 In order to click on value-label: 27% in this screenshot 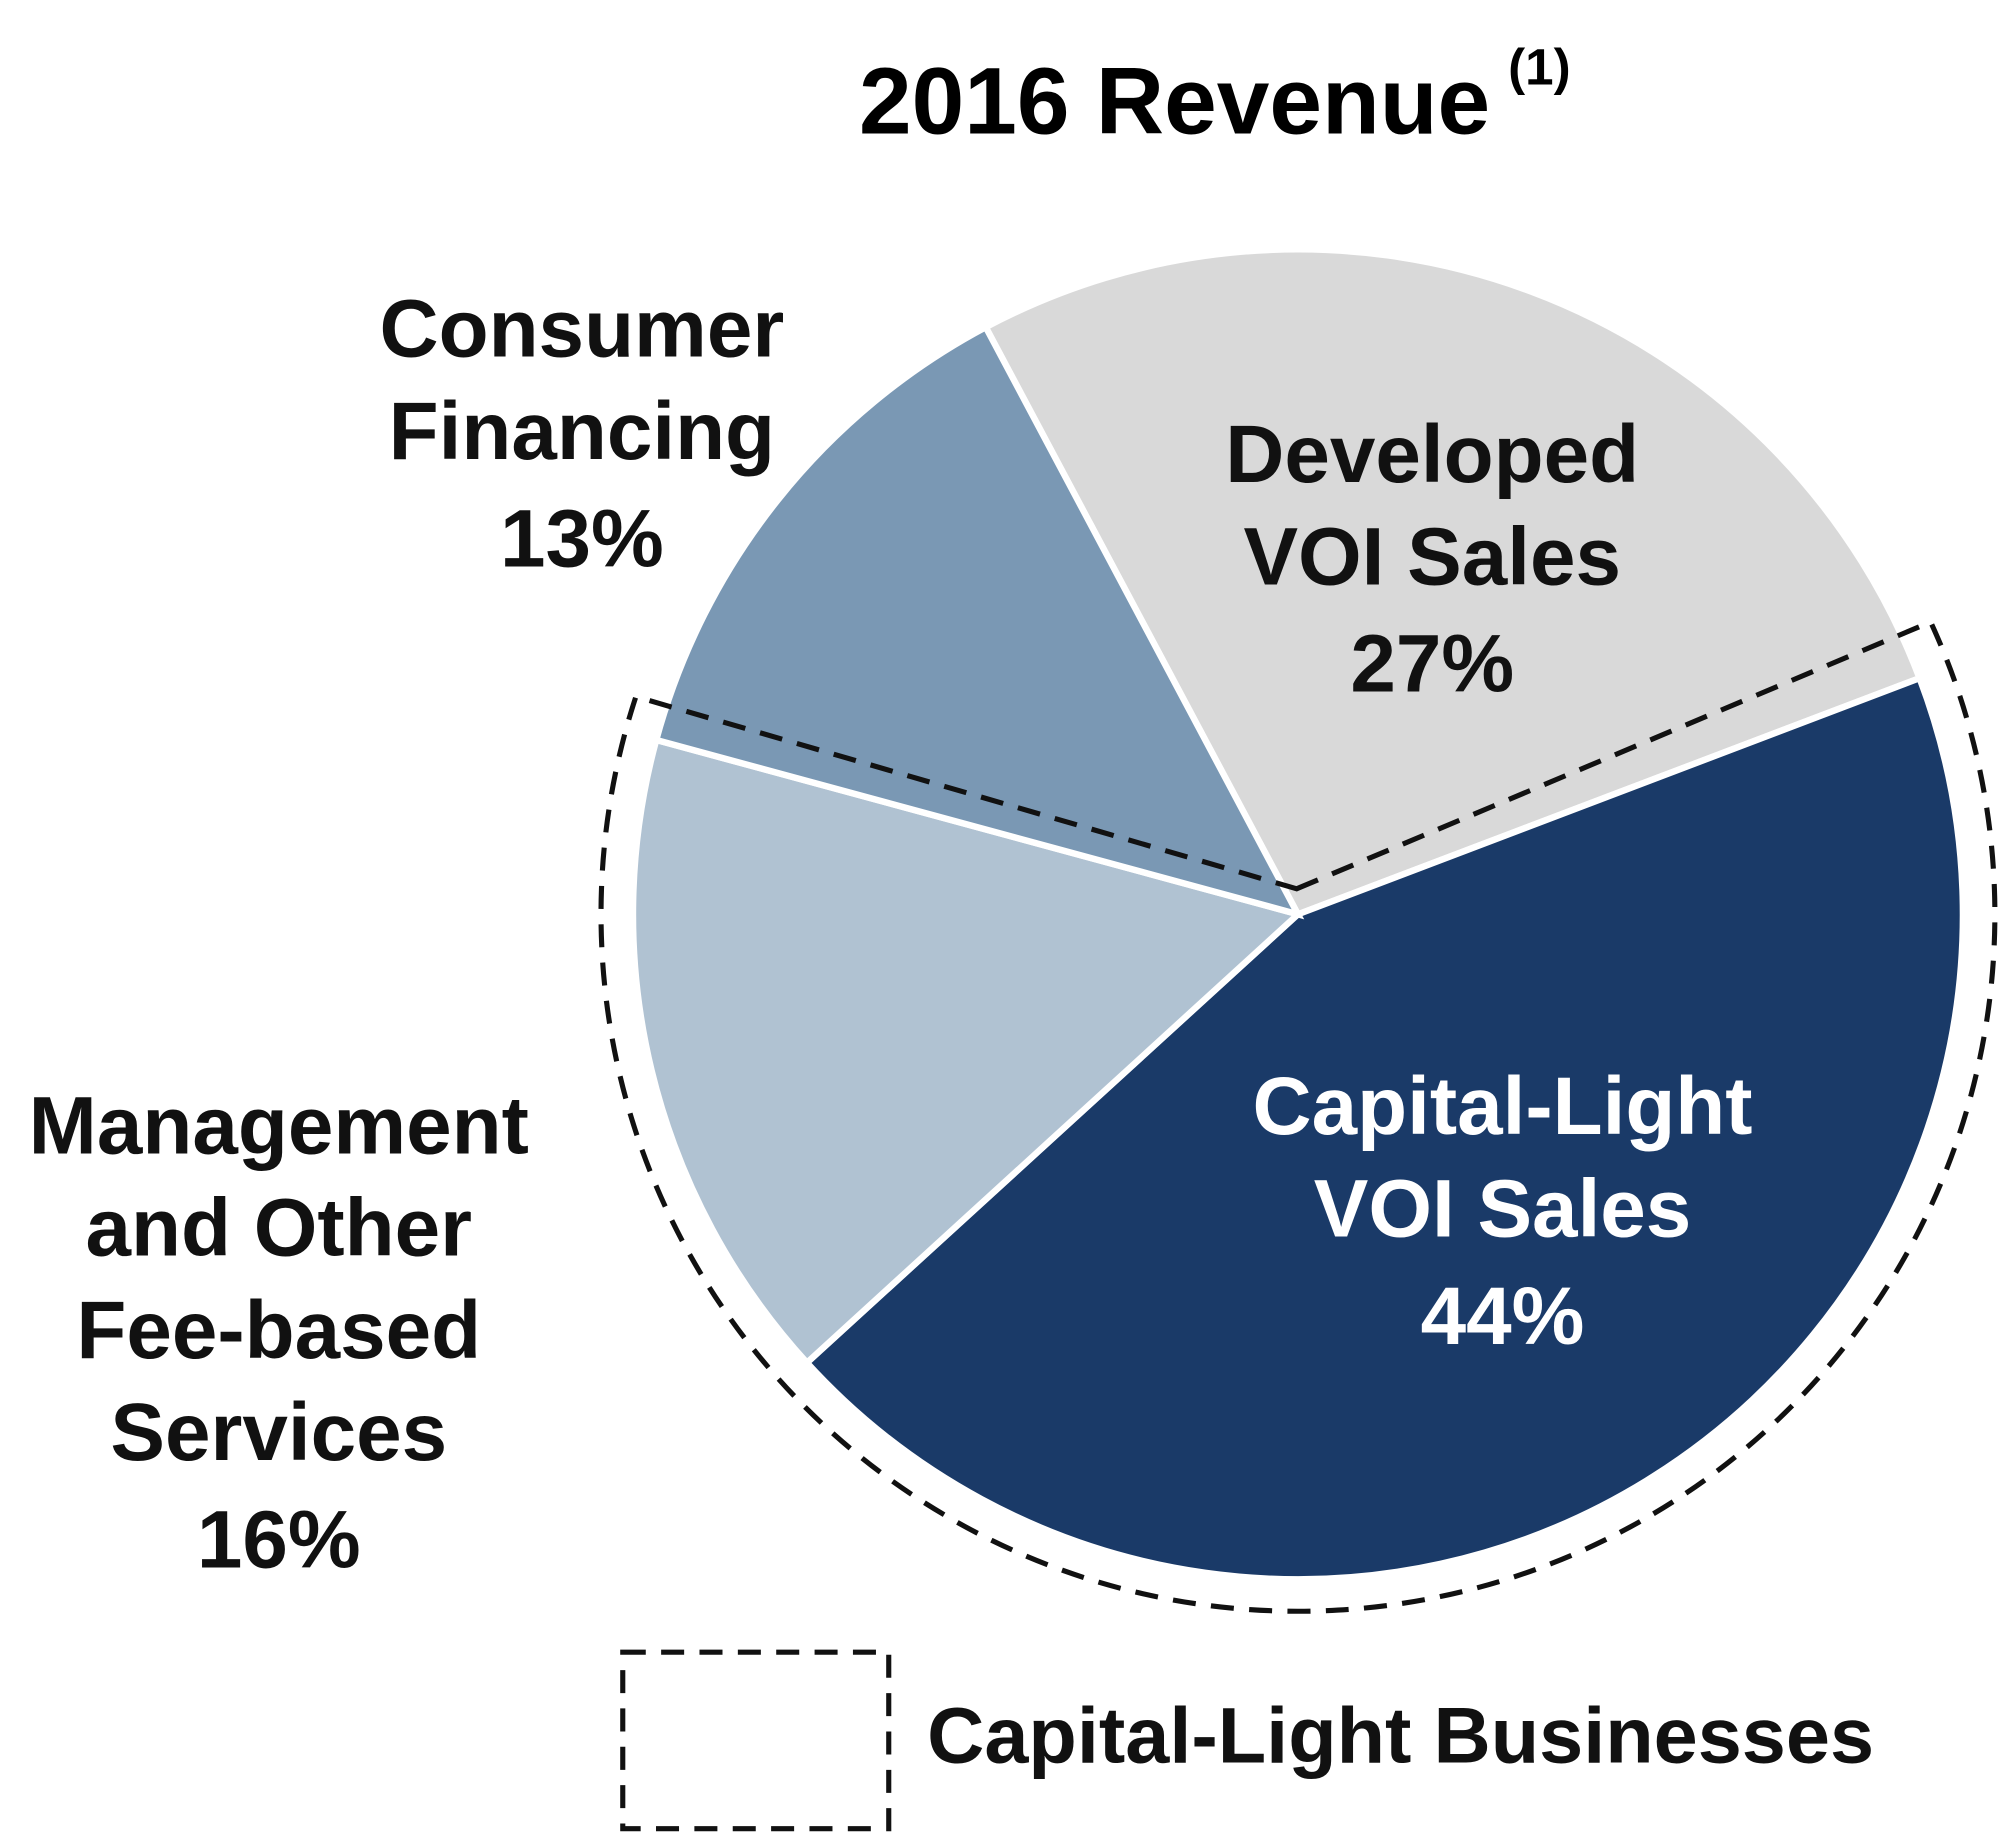, I will do `click(1432, 664)`.